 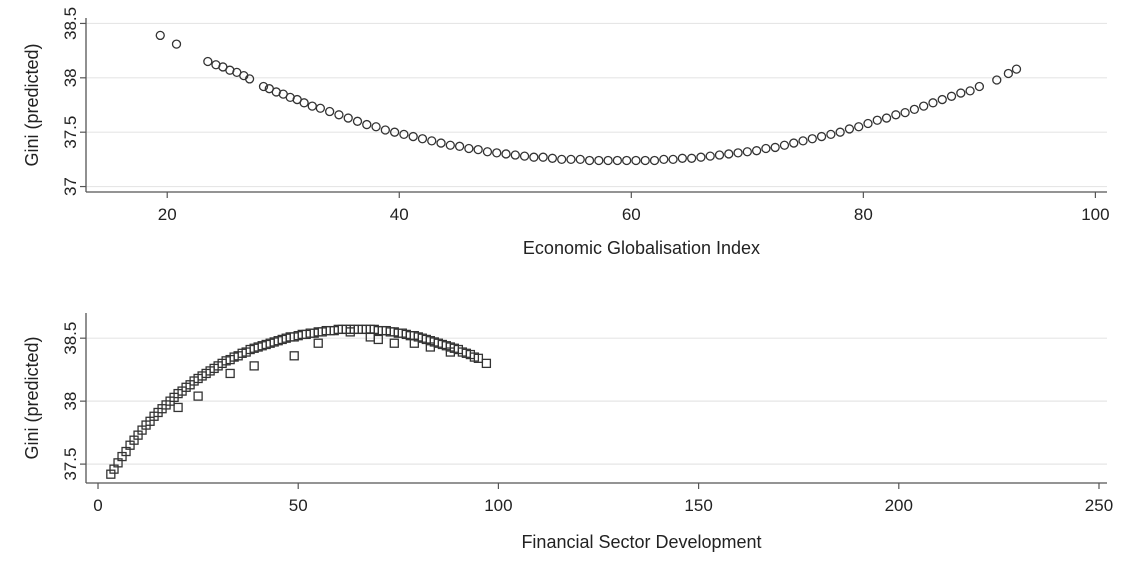 I want to click on top-y-axis-title: Gini (predicted), so click(x=32, y=104).